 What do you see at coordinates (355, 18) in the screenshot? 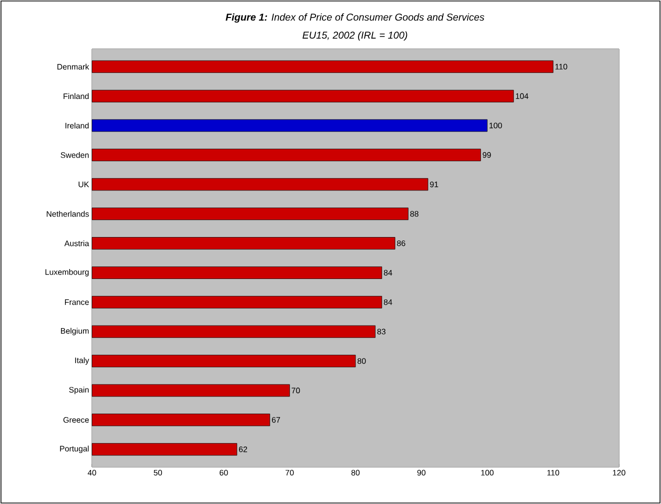
I see `chart-title: Figure 1: Index of Price of Consumer Goods and Services` at bounding box center [355, 18].